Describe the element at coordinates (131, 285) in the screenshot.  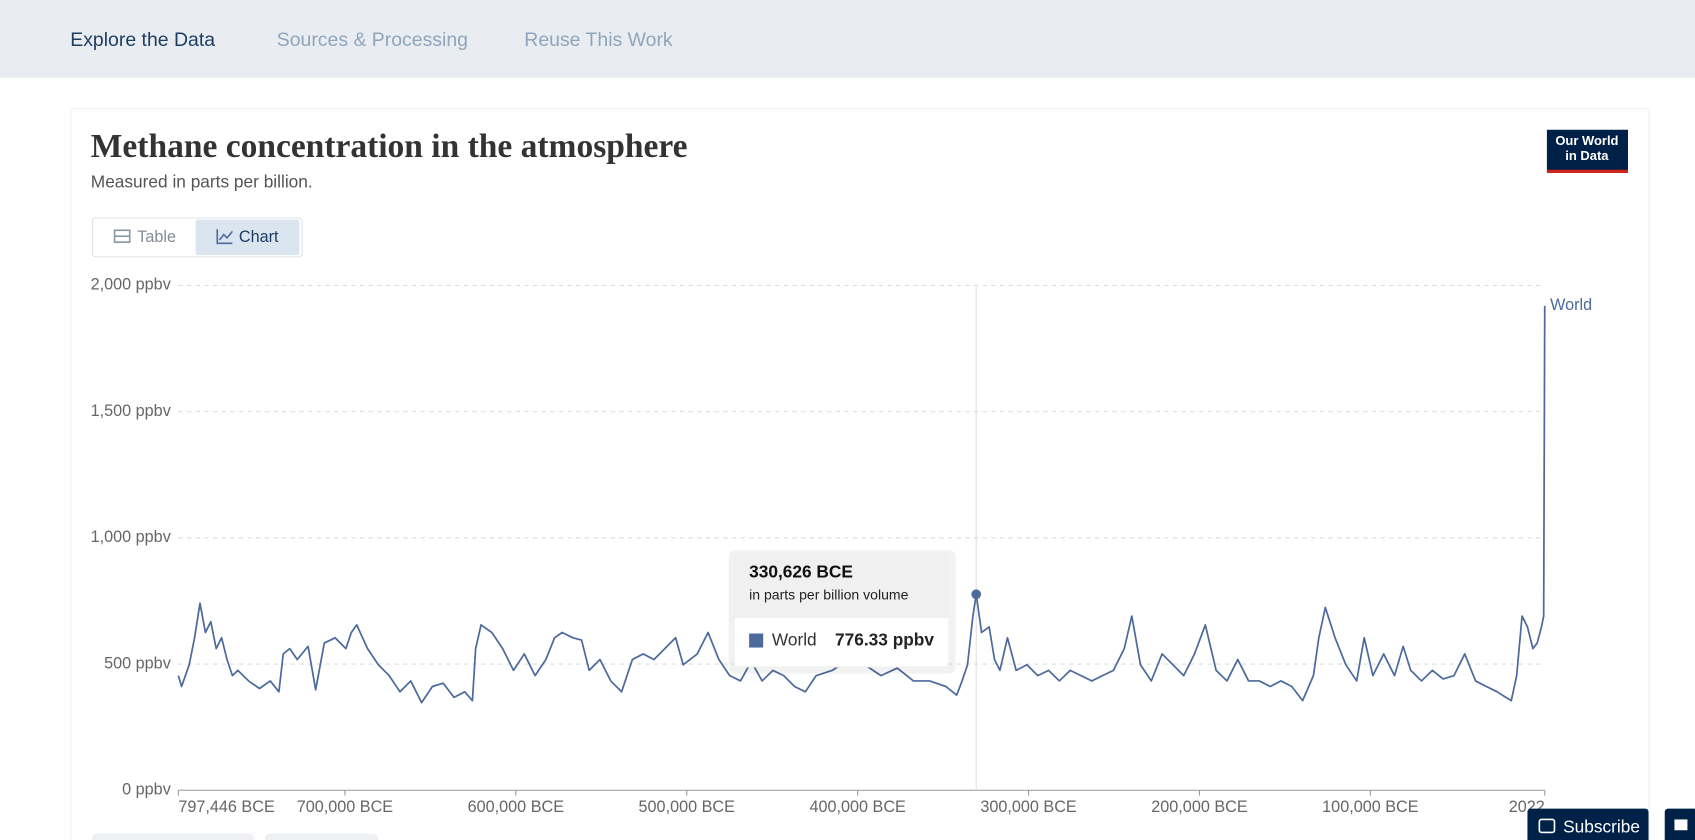
I see `y-tick-label: 2,000 ppbv` at that location.